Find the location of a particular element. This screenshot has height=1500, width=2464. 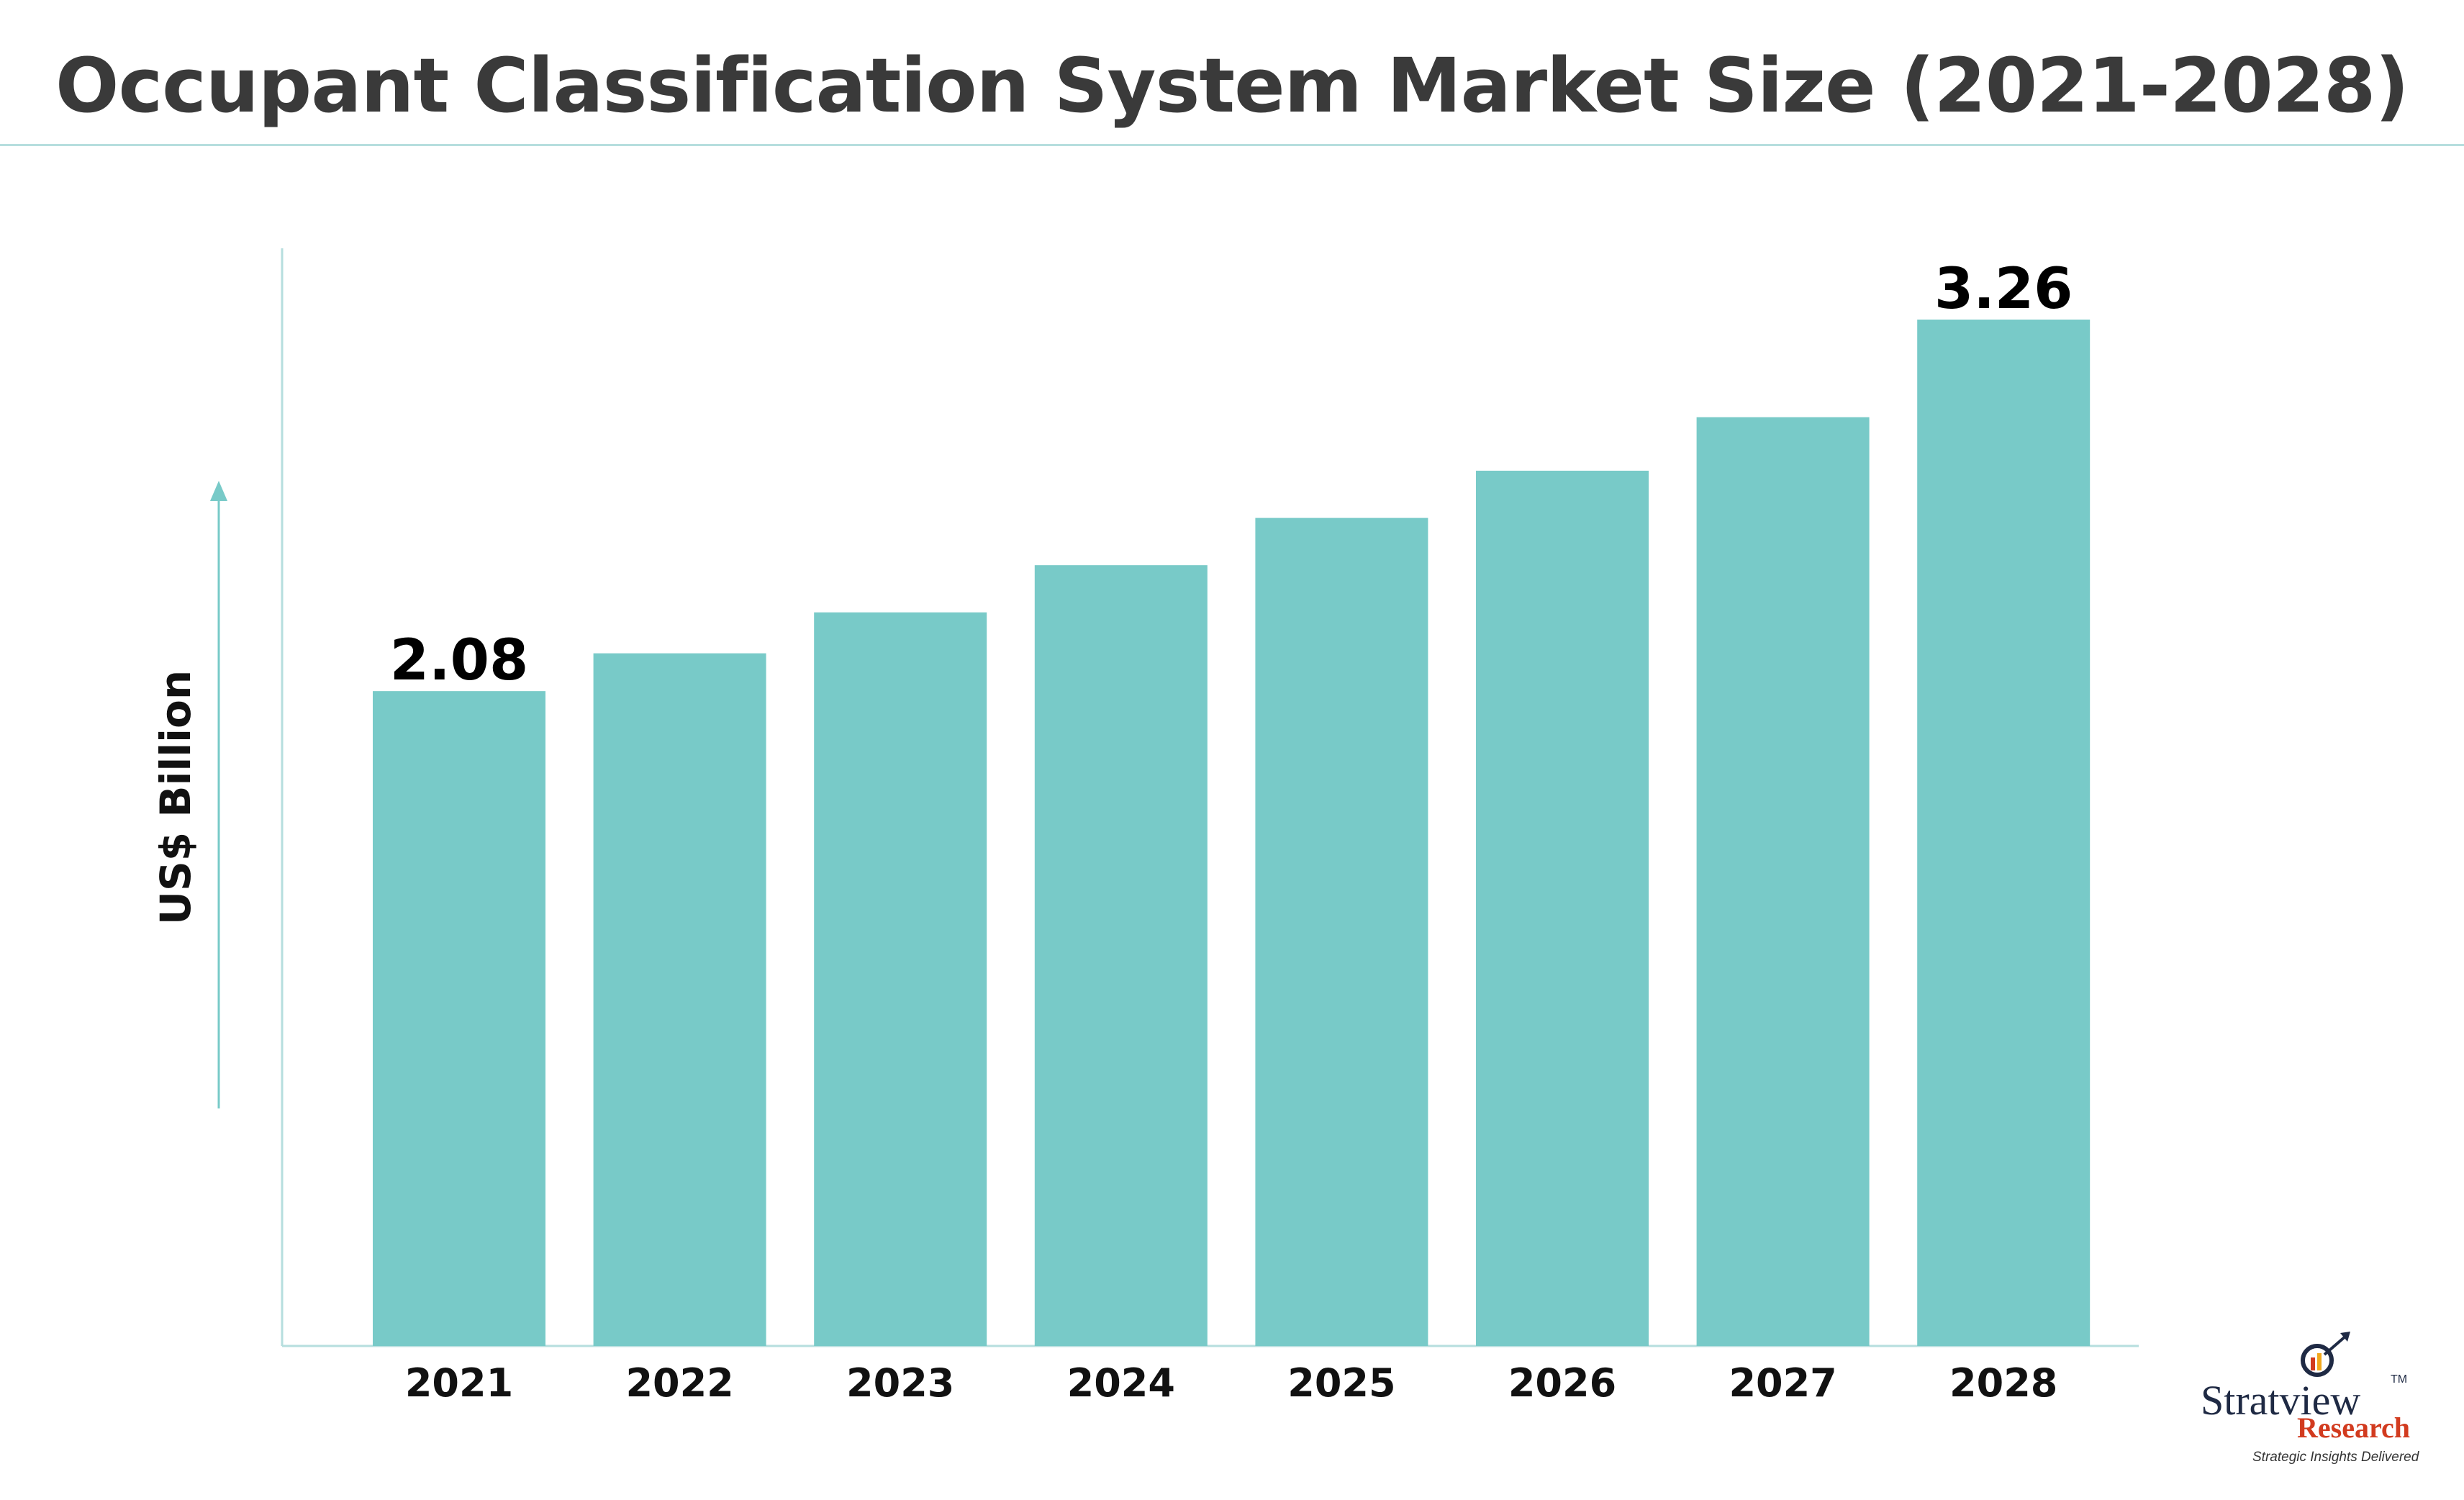

x-tick-2024: 2024 is located at coordinates (1121, 1383).